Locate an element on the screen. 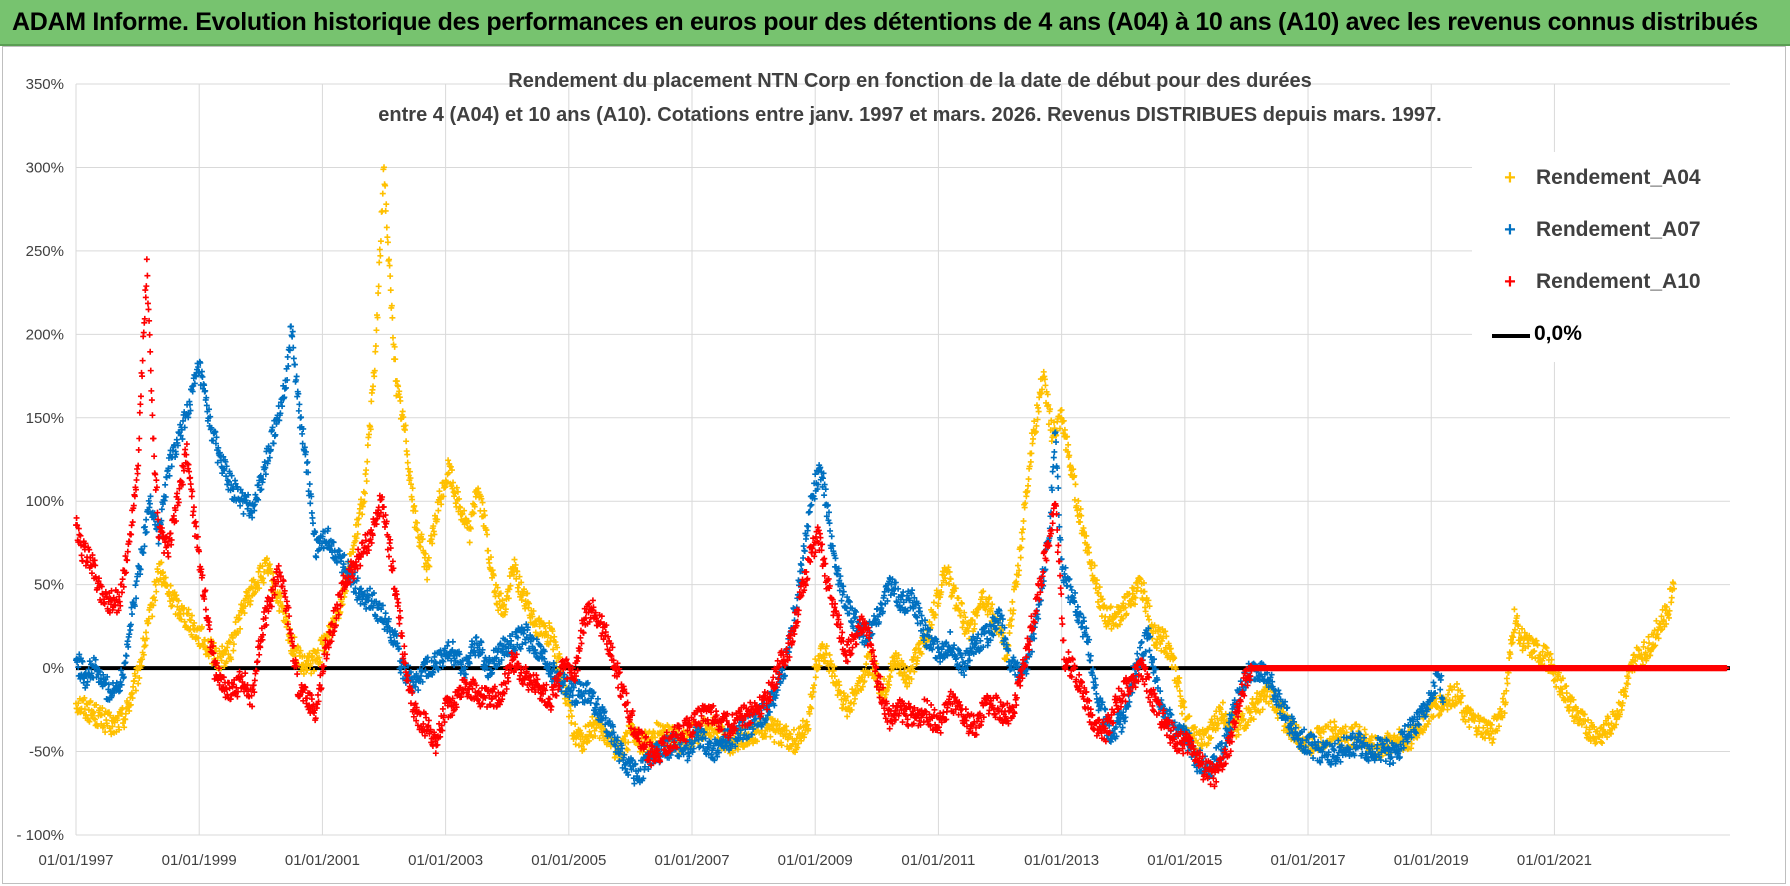  x-tick-label: 01/01/2019 is located at coordinates (1431, 860).